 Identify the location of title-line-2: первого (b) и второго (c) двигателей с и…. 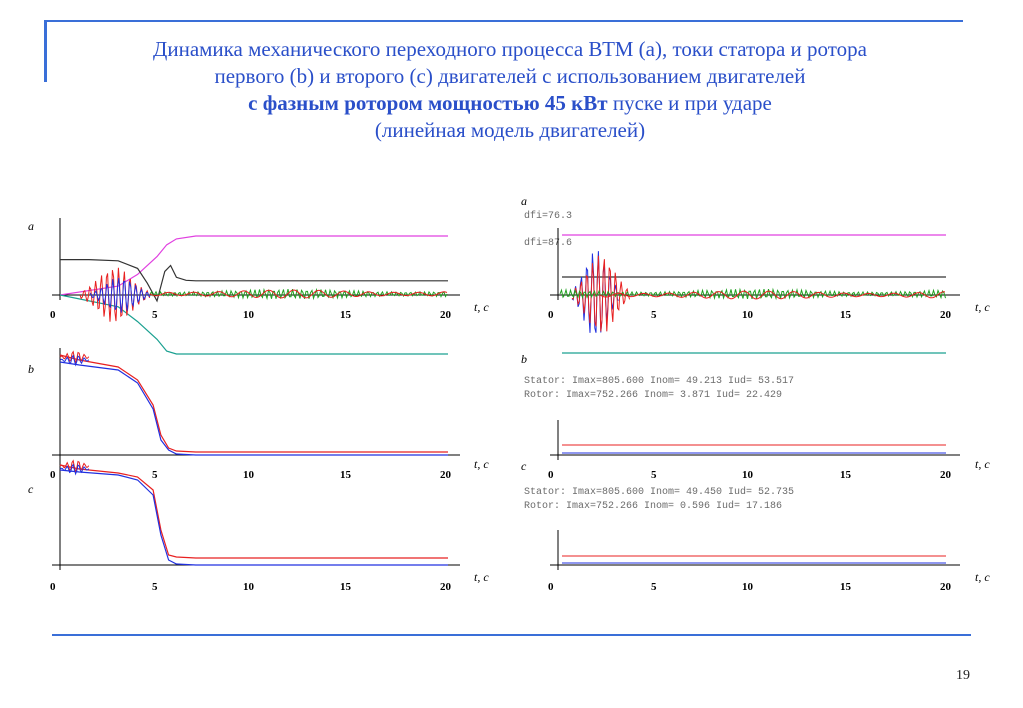
(510, 76).